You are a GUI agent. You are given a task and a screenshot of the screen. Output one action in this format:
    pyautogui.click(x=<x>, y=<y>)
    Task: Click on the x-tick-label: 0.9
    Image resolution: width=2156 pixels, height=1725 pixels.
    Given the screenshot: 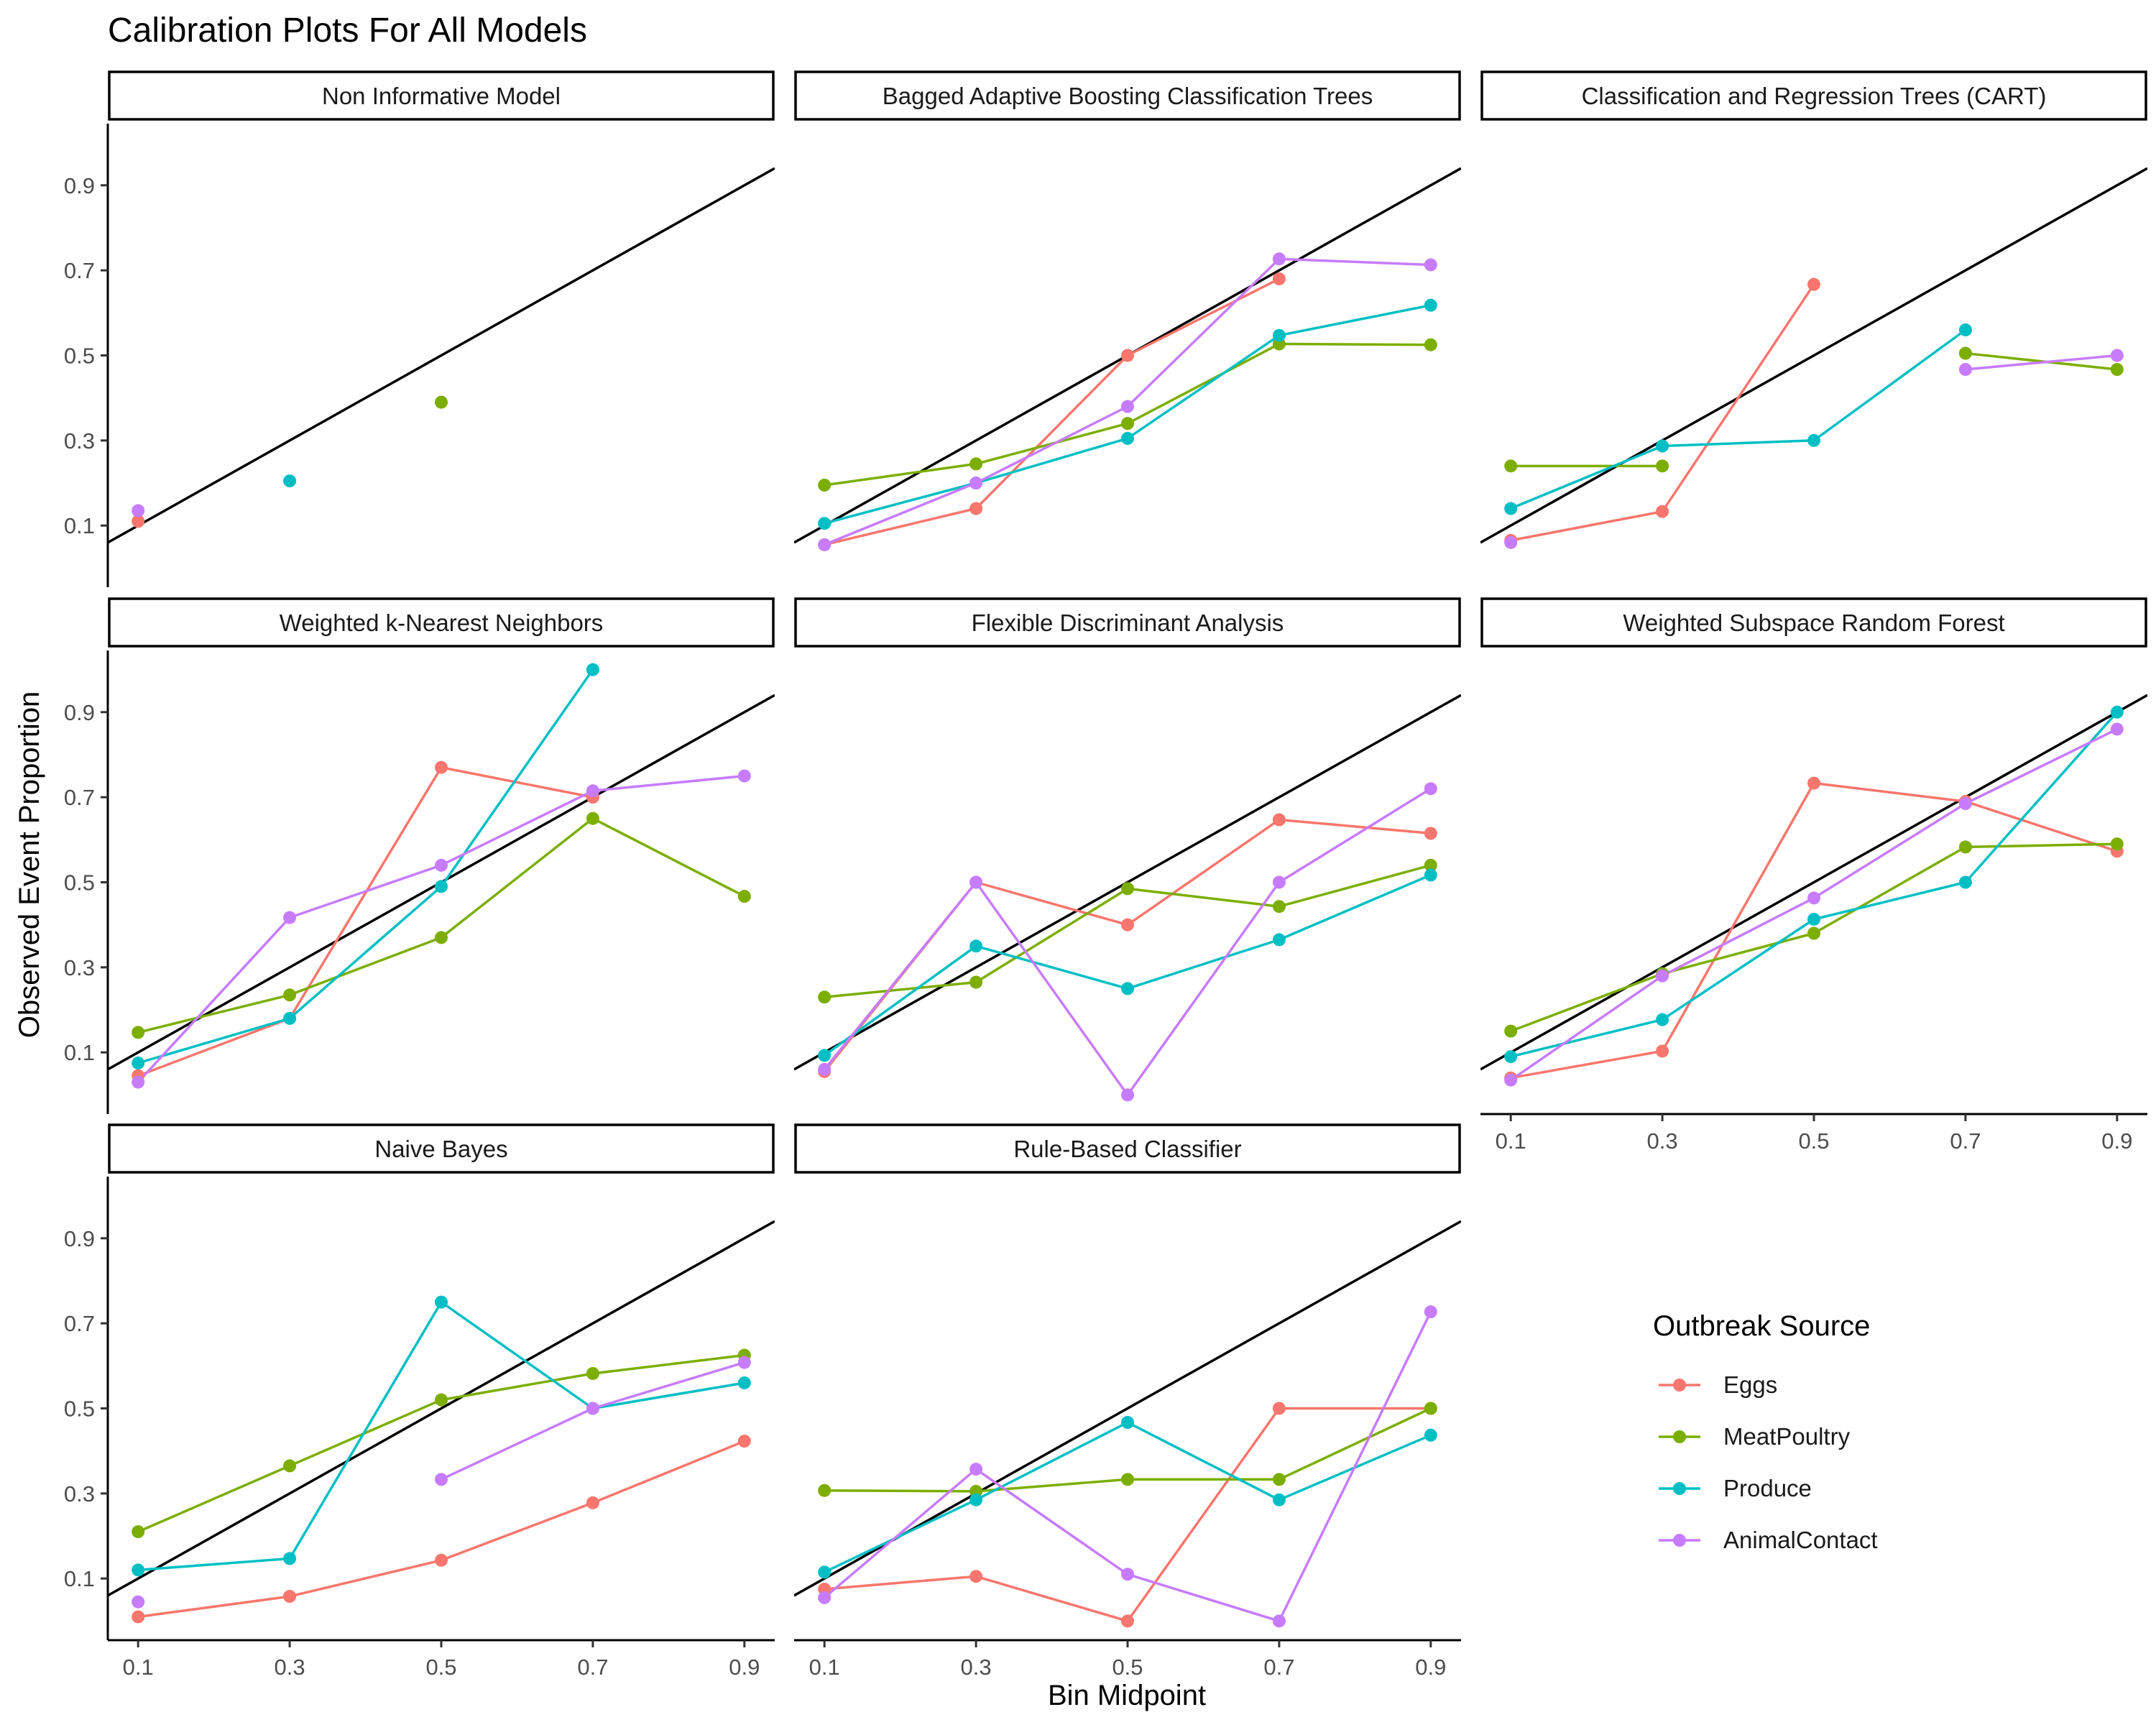 What is the action you would take?
    pyautogui.click(x=2116, y=1141)
    